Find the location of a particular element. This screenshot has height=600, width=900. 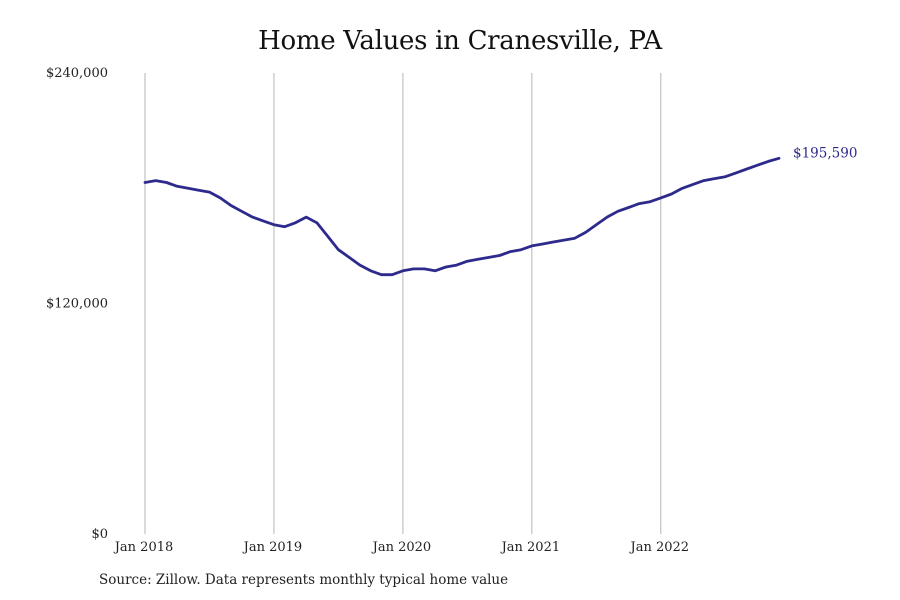

x-axis-ticks: Jan 2018 Jan 2019 Jan 2020 Jan 2021 Jan 2022 is located at coordinates (401, 547).